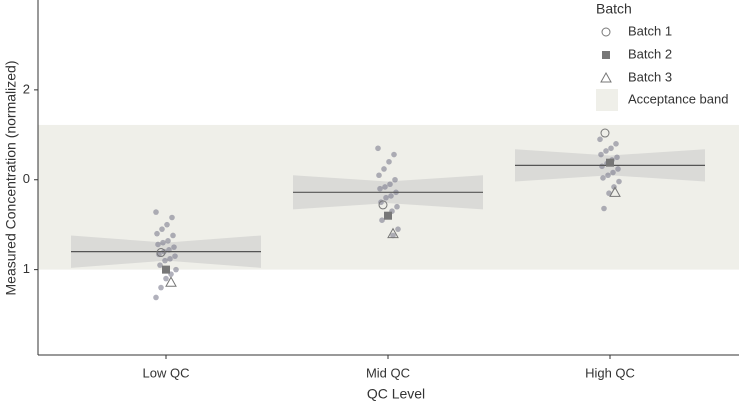 Image resolution: width=739 pixels, height=408 pixels. I want to click on y-tick-label: 2, so click(26, 88).